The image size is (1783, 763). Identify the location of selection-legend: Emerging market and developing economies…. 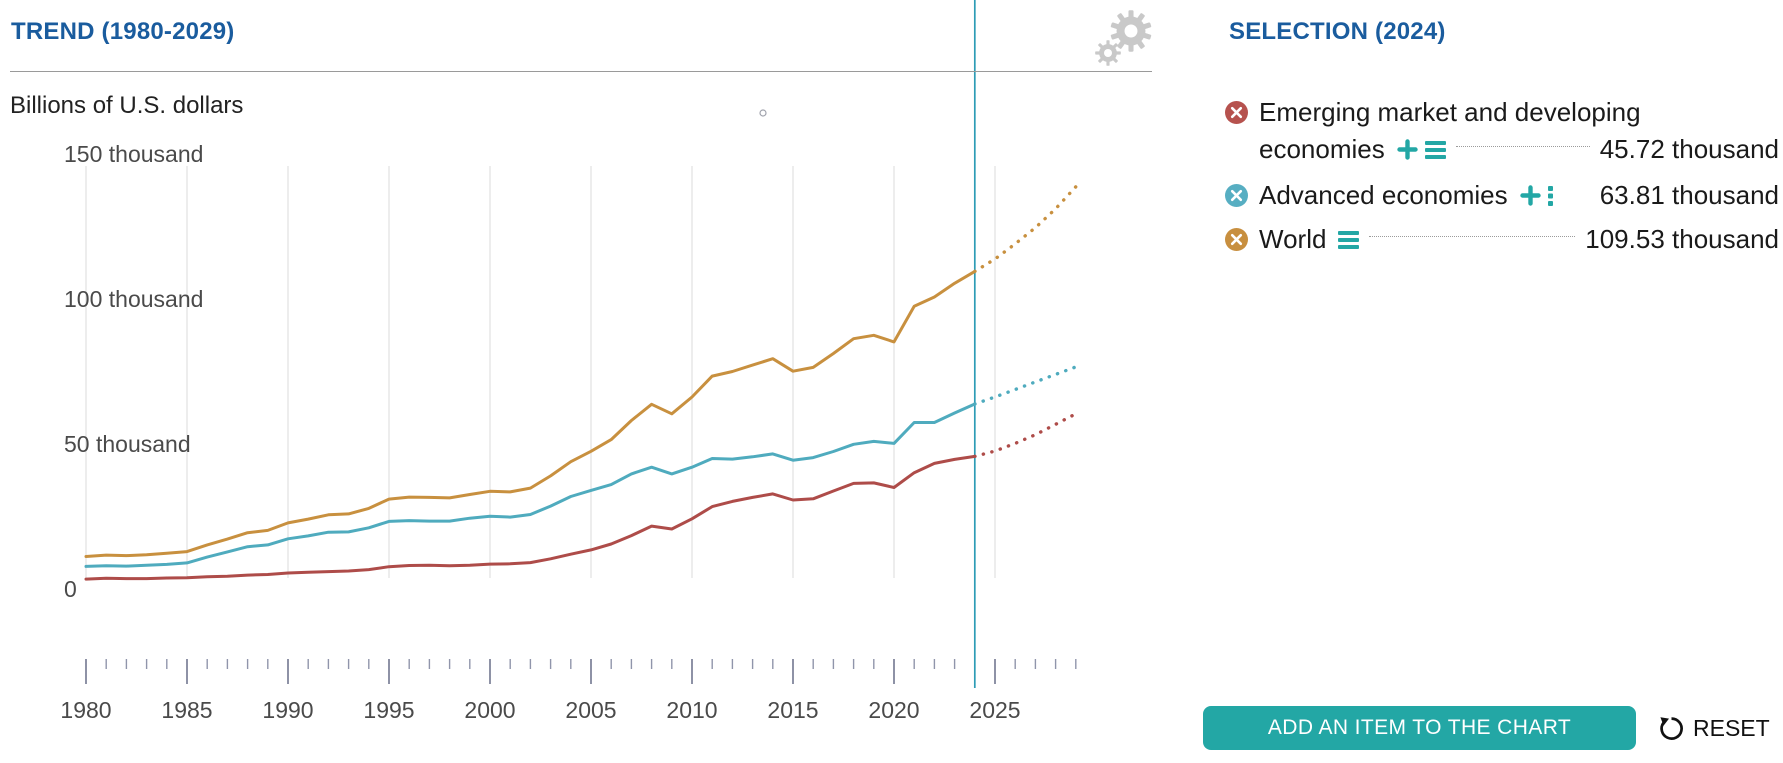
(1502, 181).